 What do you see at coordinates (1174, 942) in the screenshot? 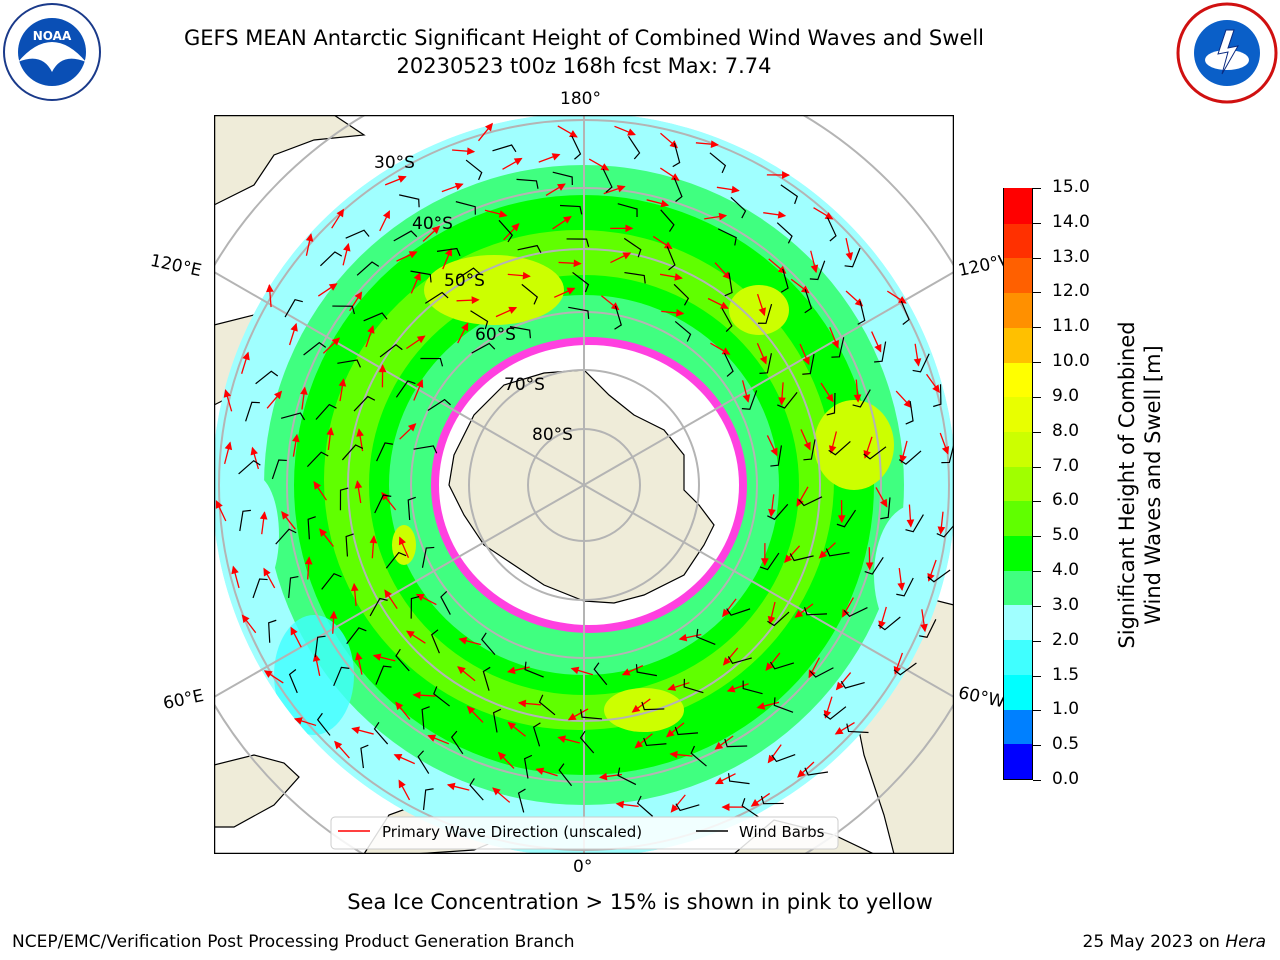
I see `date-text: 25 May 2023 on Hera` at bounding box center [1174, 942].